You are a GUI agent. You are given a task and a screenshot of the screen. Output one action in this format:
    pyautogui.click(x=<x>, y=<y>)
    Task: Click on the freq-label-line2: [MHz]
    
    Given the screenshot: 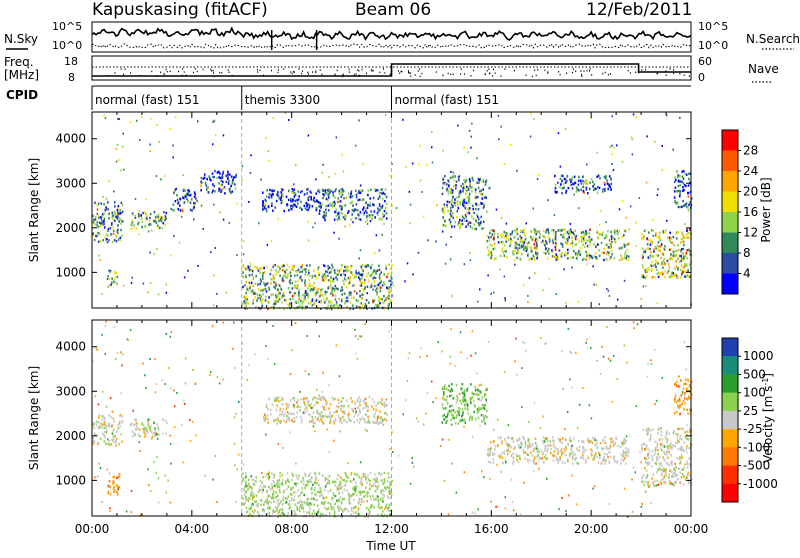 What is the action you would take?
    pyautogui.click(x=21, y=75)
    